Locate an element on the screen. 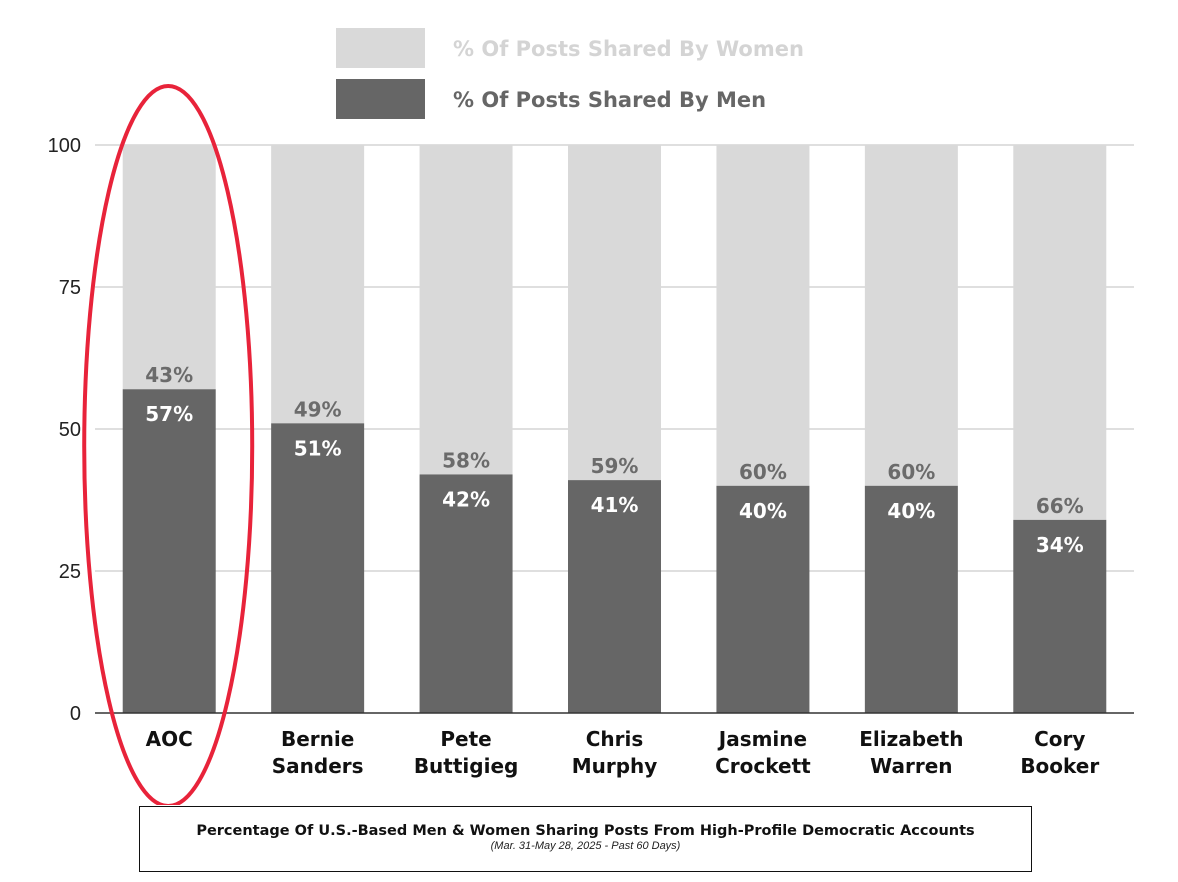 This screenshot has width=1178, height=882. data-label-women: 49% is located at coordinates (318, 409).